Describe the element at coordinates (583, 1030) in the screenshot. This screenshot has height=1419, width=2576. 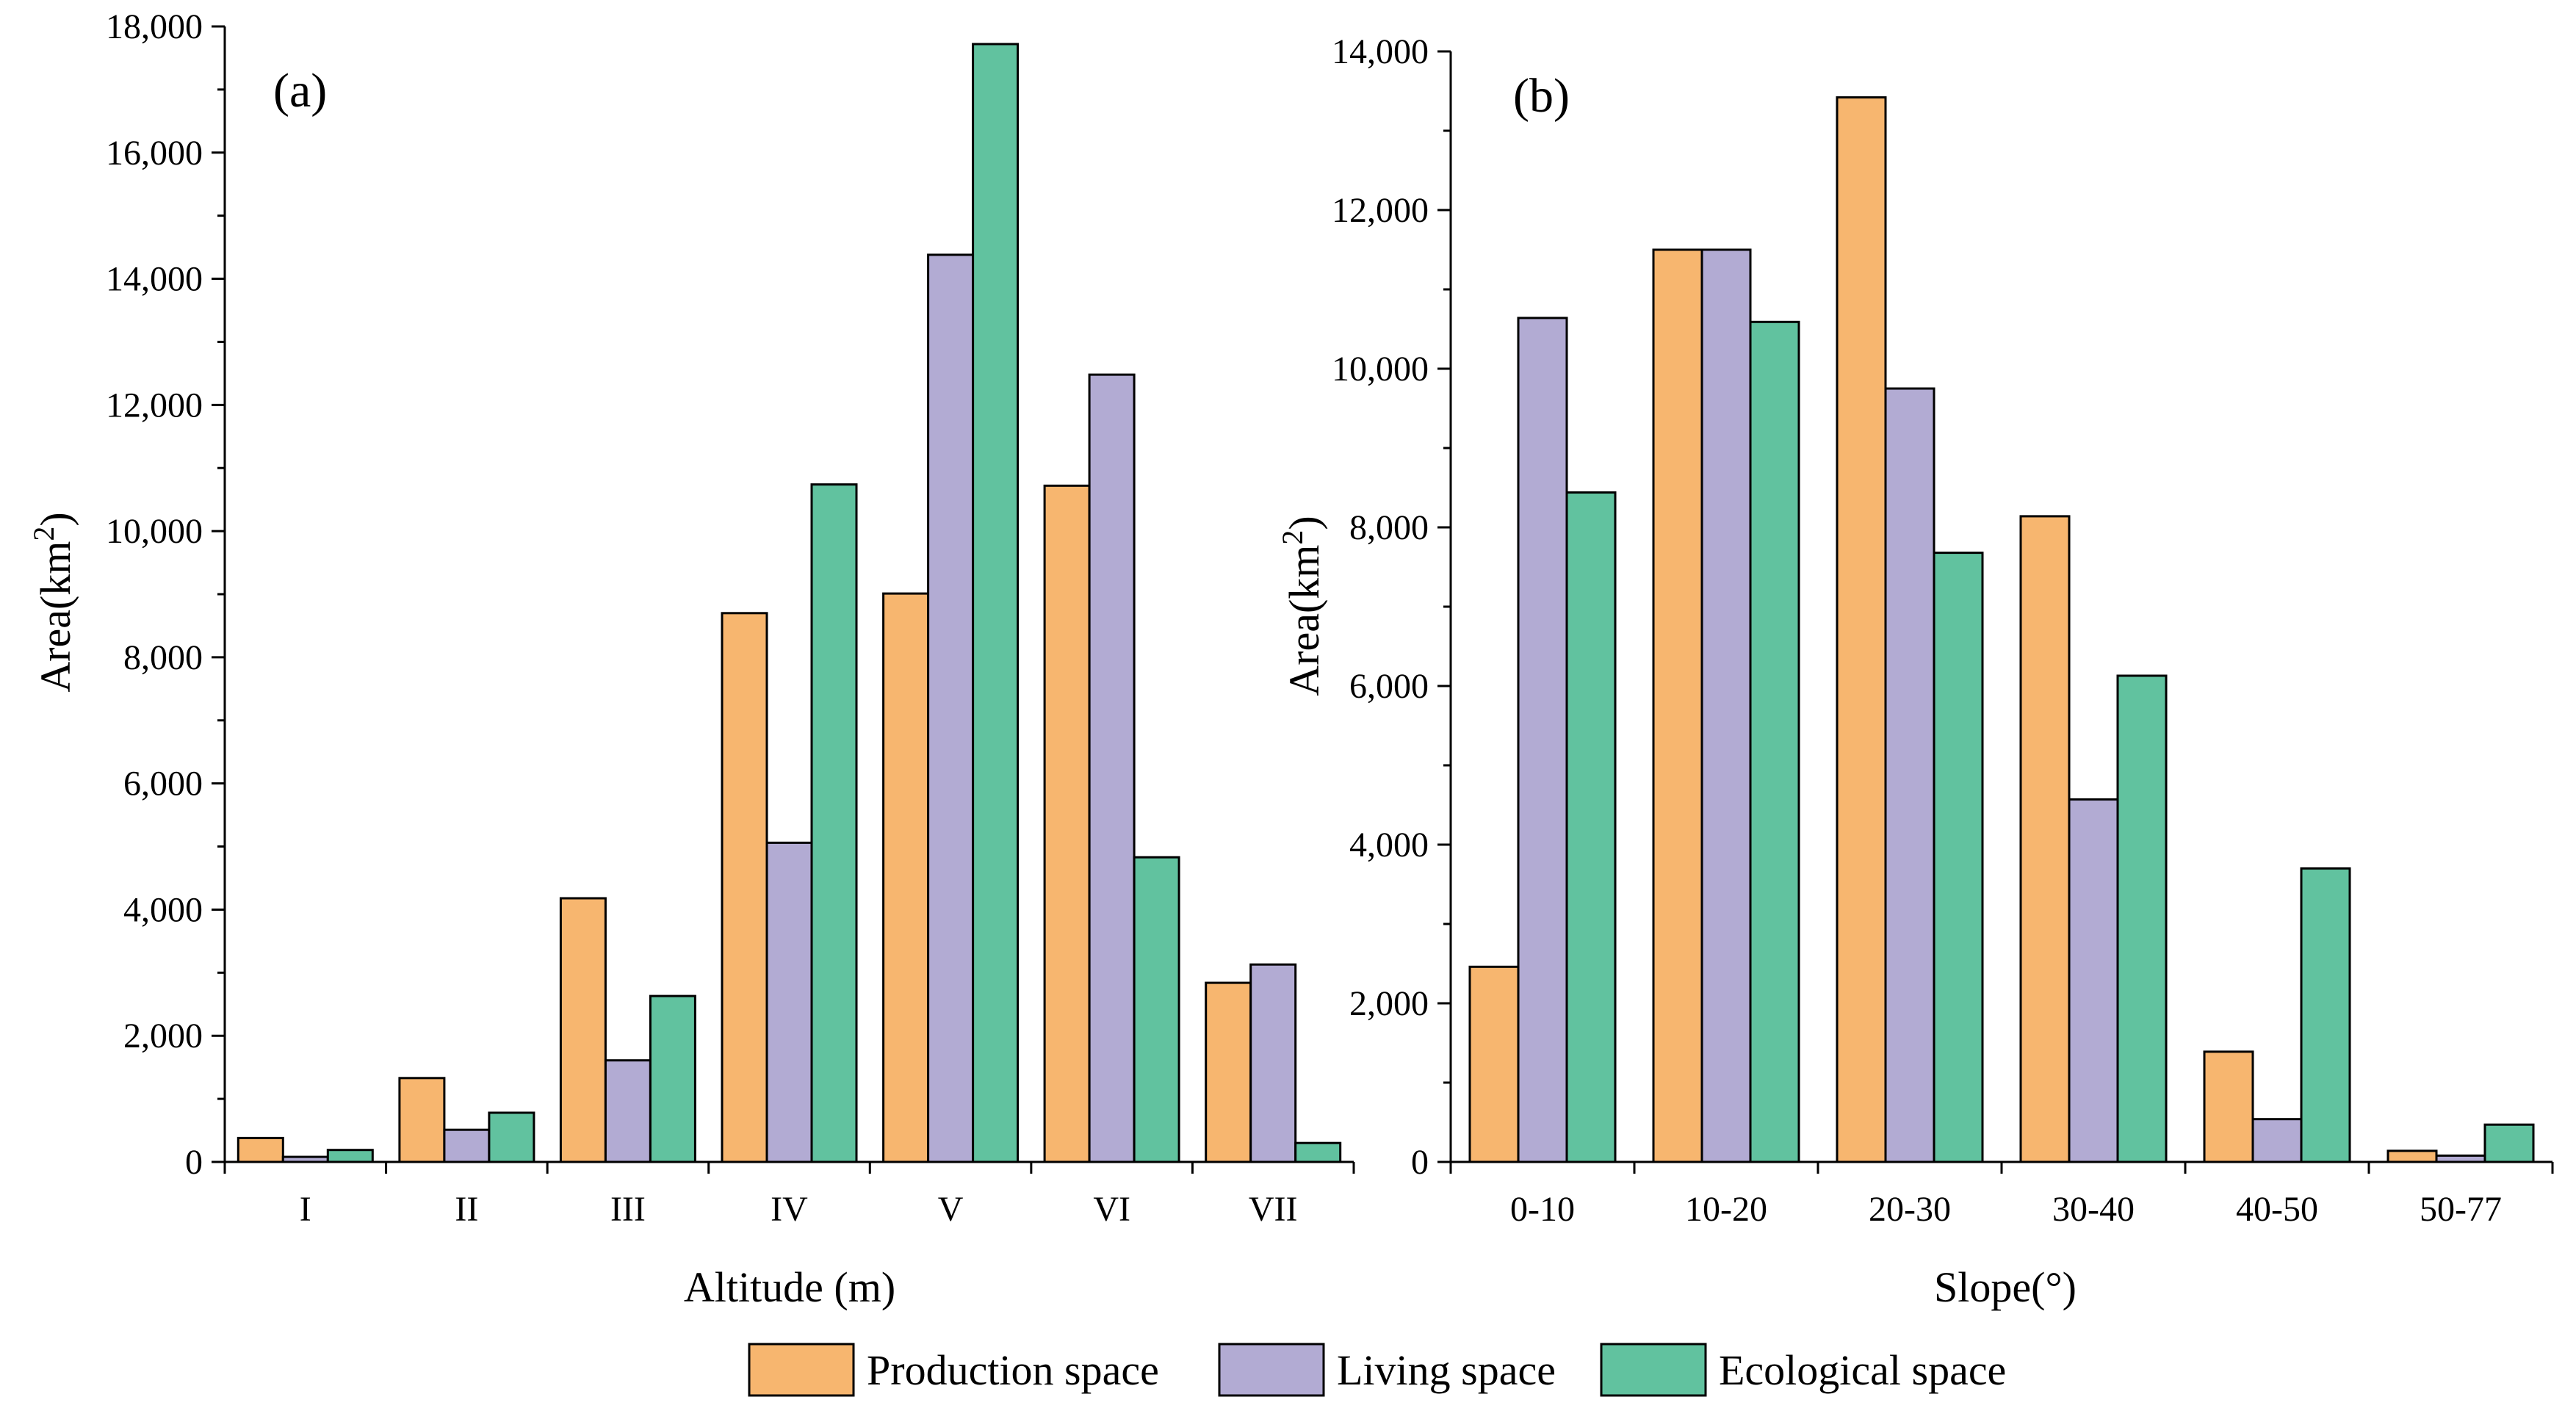
I see `bar-production-iii` at that location.